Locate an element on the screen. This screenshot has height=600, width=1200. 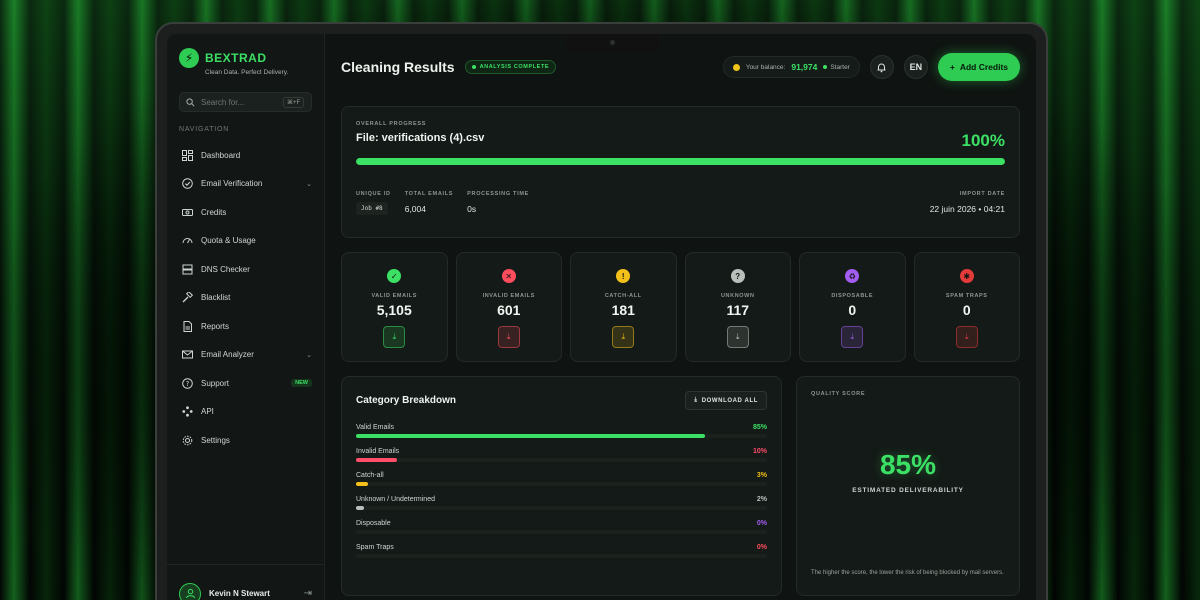
download-valid-button: ⤓ is located at coordinates (394, 337).